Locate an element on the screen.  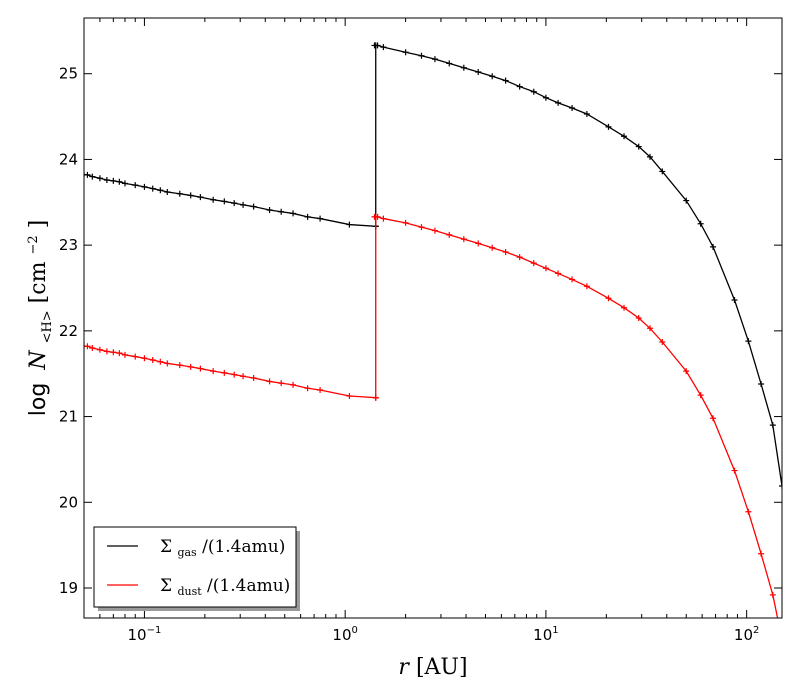
legend-gas-label: Σ gas /(1.4amu) is located at coordinates (222, 549).